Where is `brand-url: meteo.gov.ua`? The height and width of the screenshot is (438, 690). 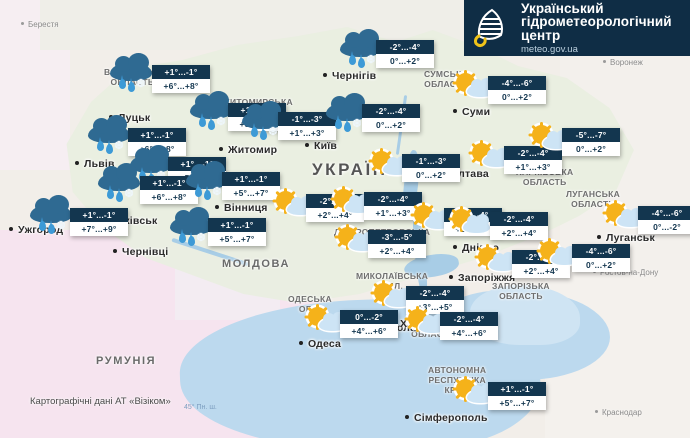 brand-url: meteo.gov.ua is located at coordinates (549, 49).